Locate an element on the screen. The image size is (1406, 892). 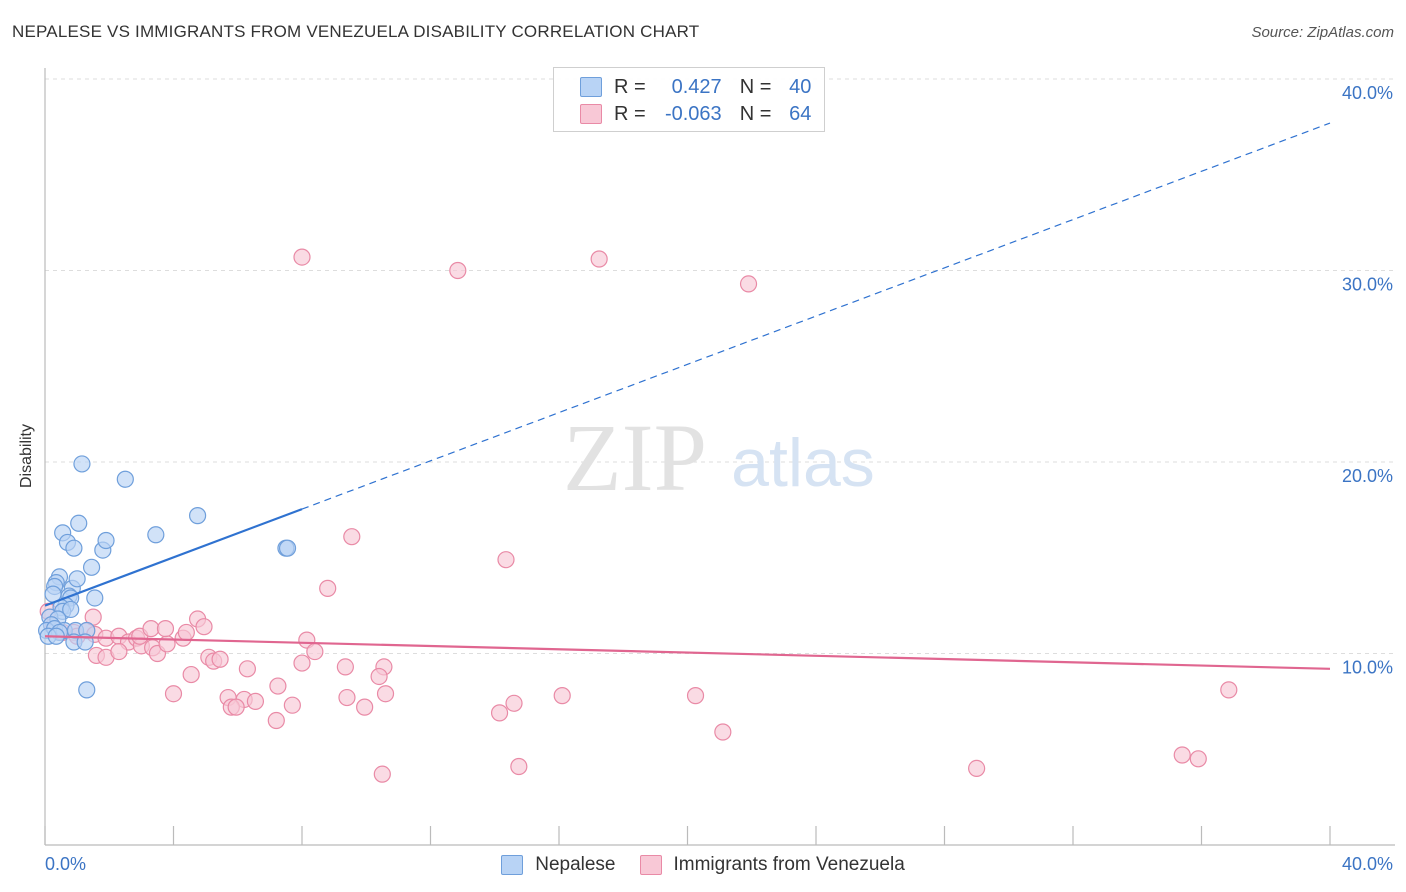
watermark-zip: ZIP is located at coordinates (635, 457).